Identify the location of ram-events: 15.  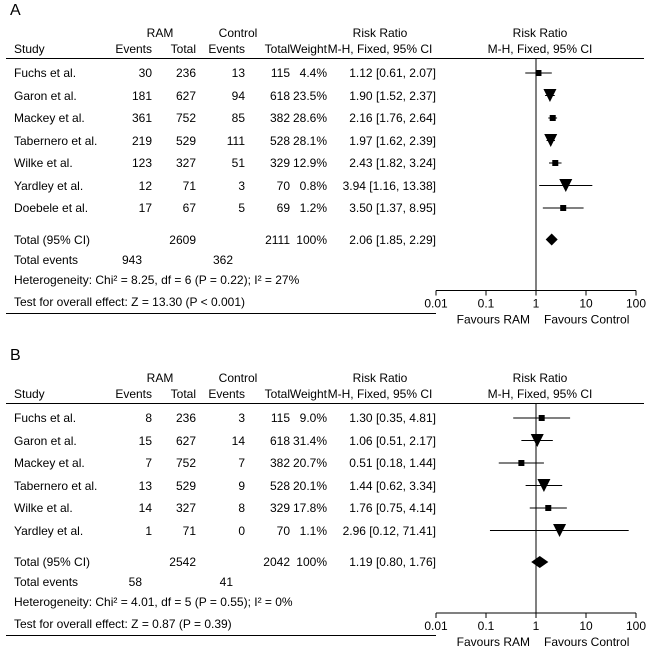
(145, 440).